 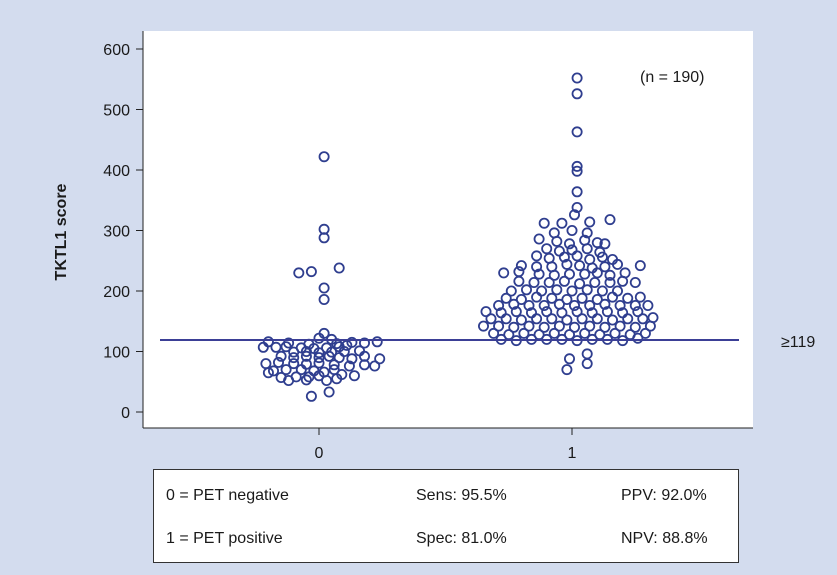 What do you see at coordinates (227, 495) in the screenshot?
I see `legend-key-negative: 0 = PET negative` at bounding box center [227, 495].